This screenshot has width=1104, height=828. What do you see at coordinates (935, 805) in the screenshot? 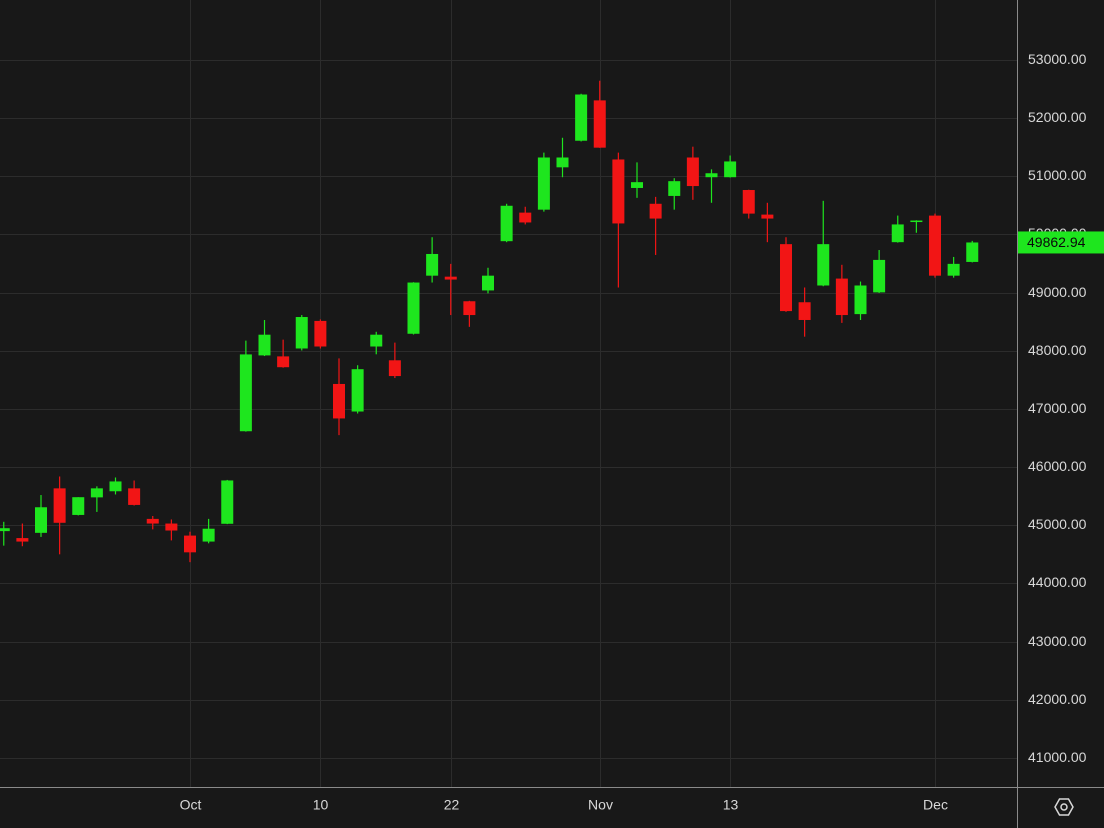
I see `x-tick-label: Dec` at bounding box center [935, 805].